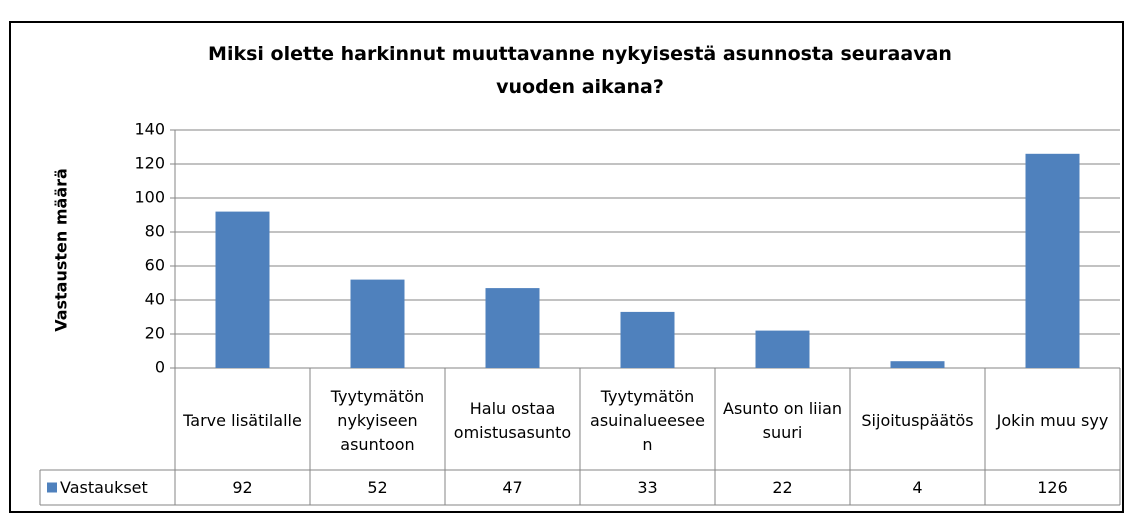  What do you see at coordinates (155, 265) in the screenshot?
I see `y-tick-label: 60` at bounding box center [155, 265].